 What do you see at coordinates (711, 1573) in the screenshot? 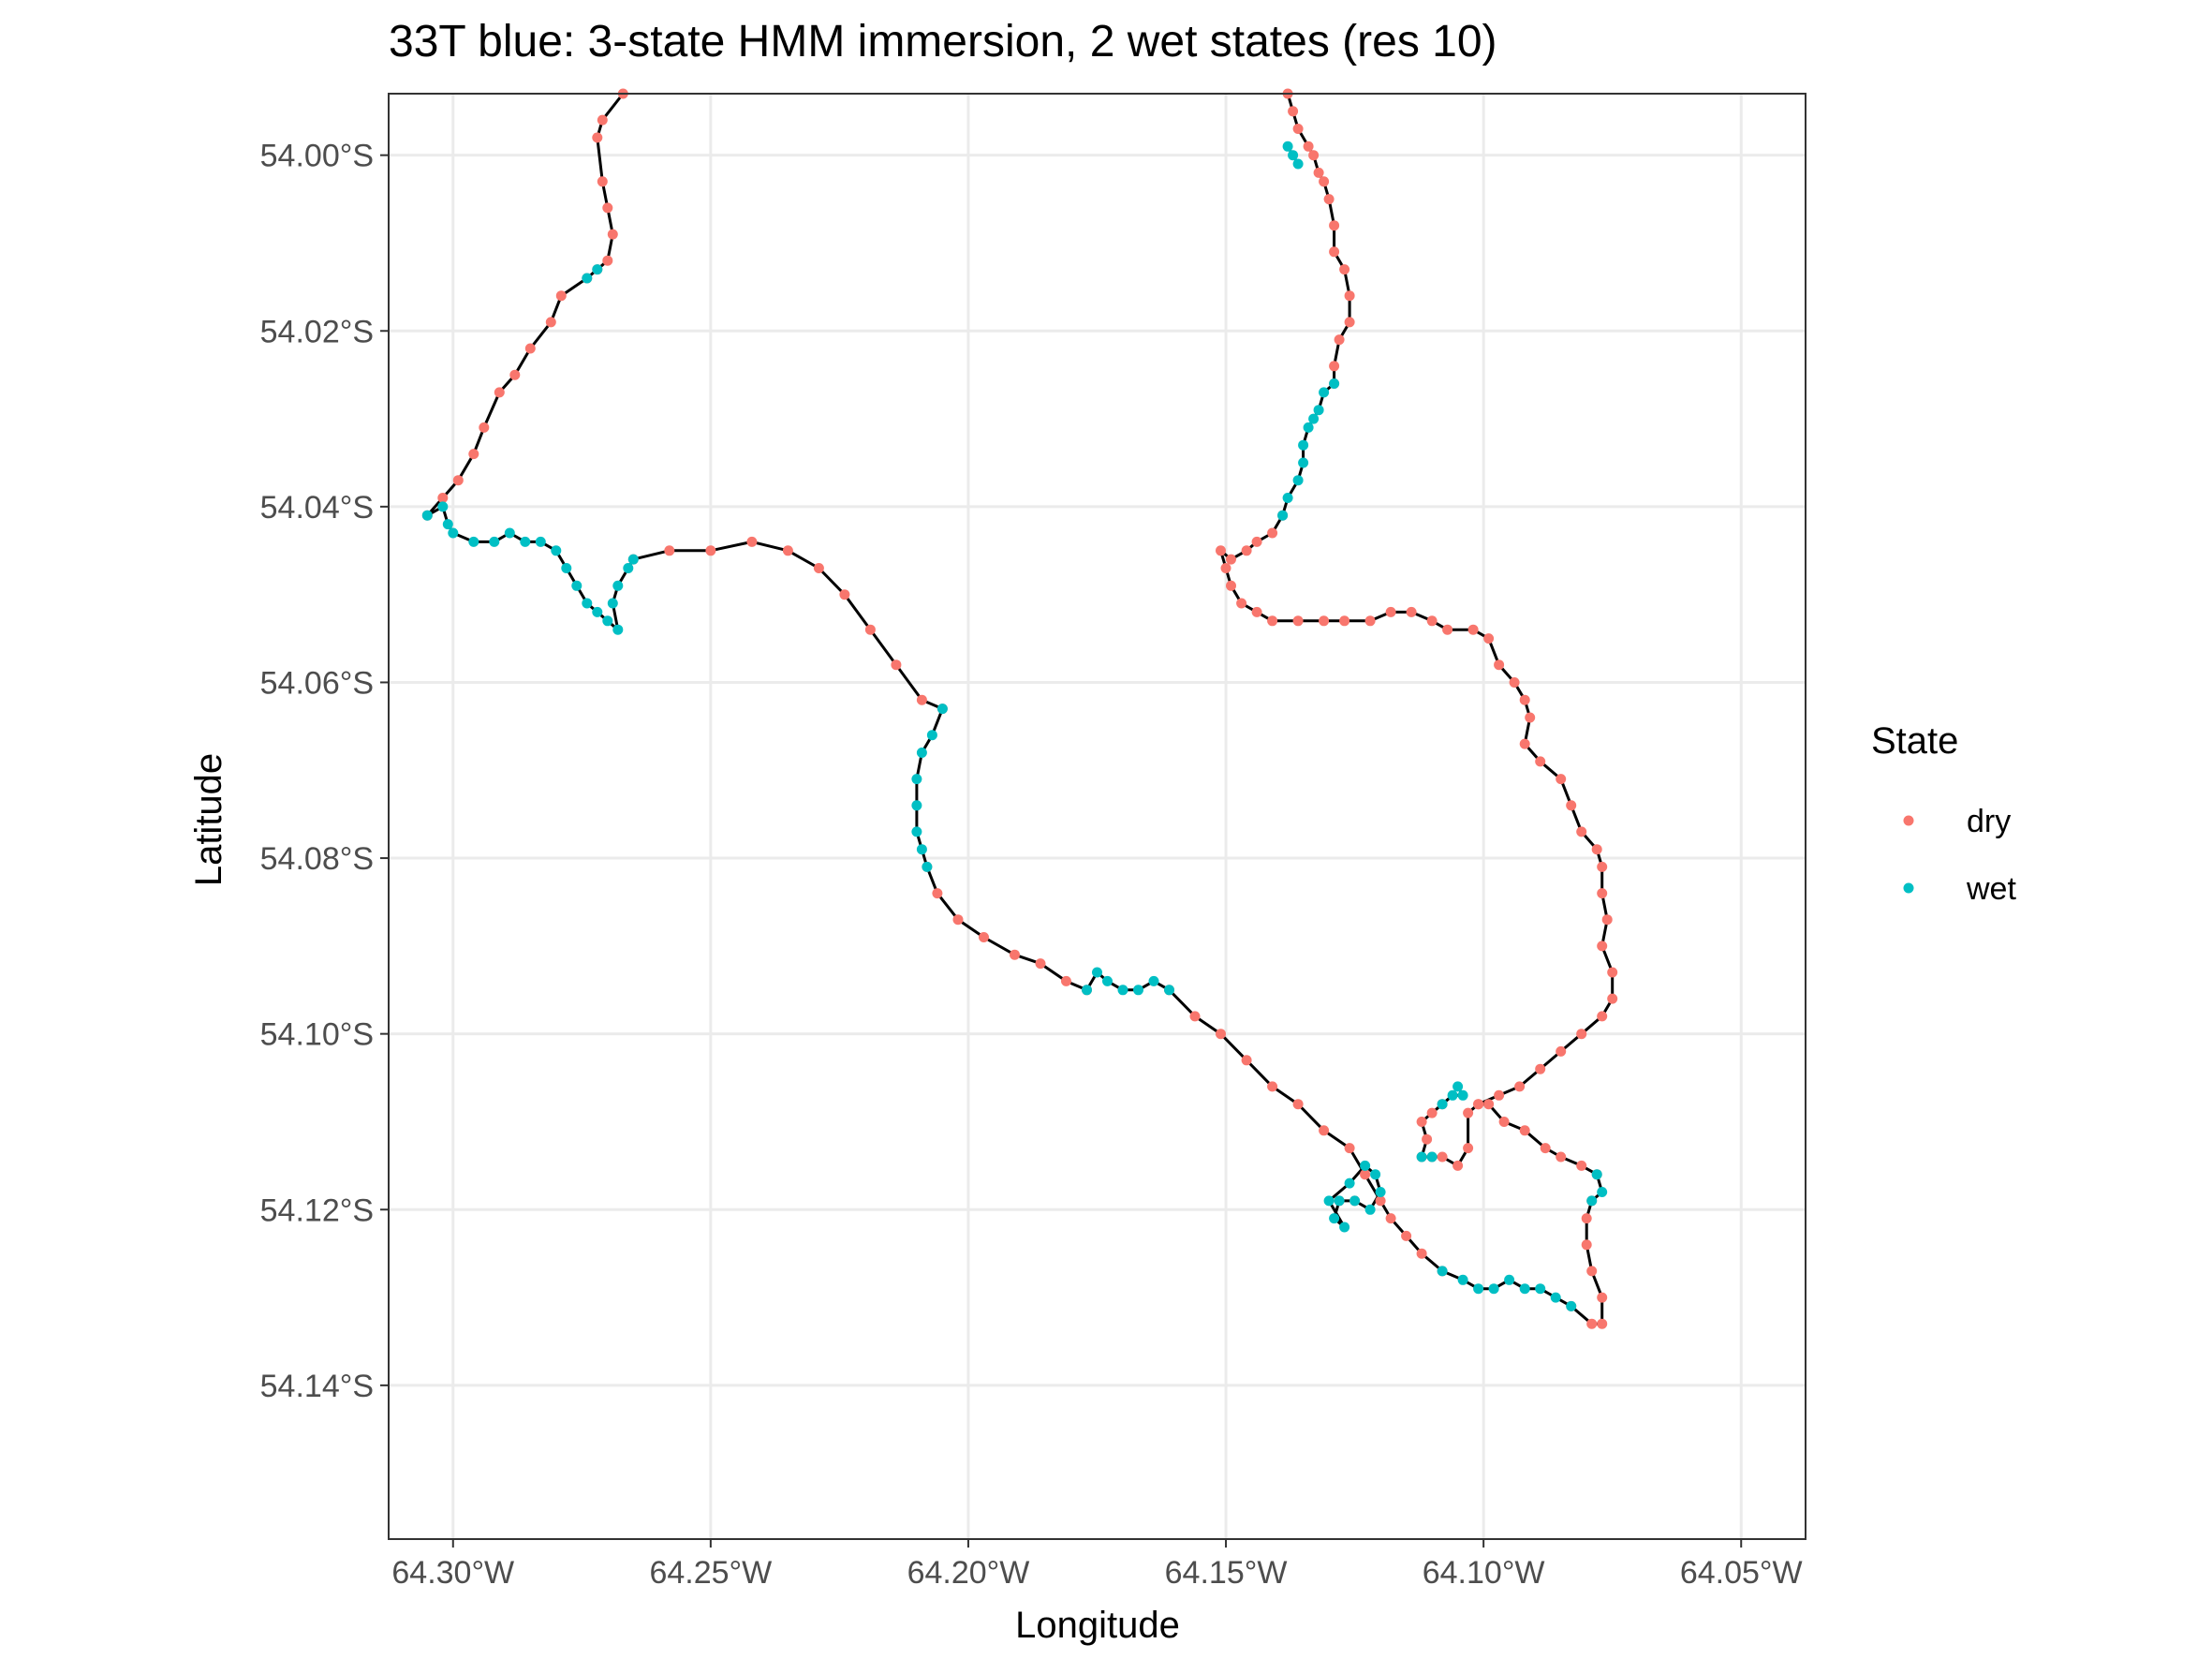
I see `x-tick-label: 64.25°W` at bounding box center [711, 1573].